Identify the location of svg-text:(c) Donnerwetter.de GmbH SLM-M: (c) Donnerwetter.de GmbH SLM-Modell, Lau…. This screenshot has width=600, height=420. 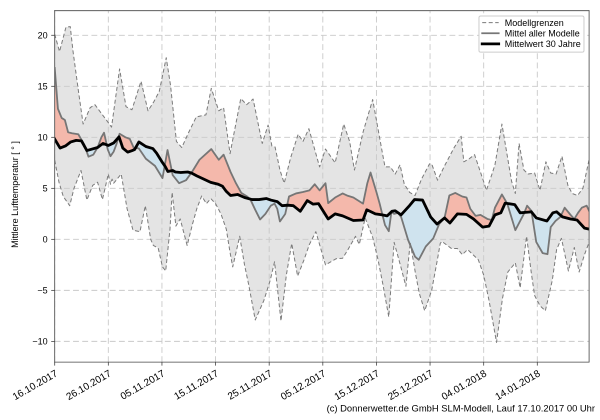
(461, 408).